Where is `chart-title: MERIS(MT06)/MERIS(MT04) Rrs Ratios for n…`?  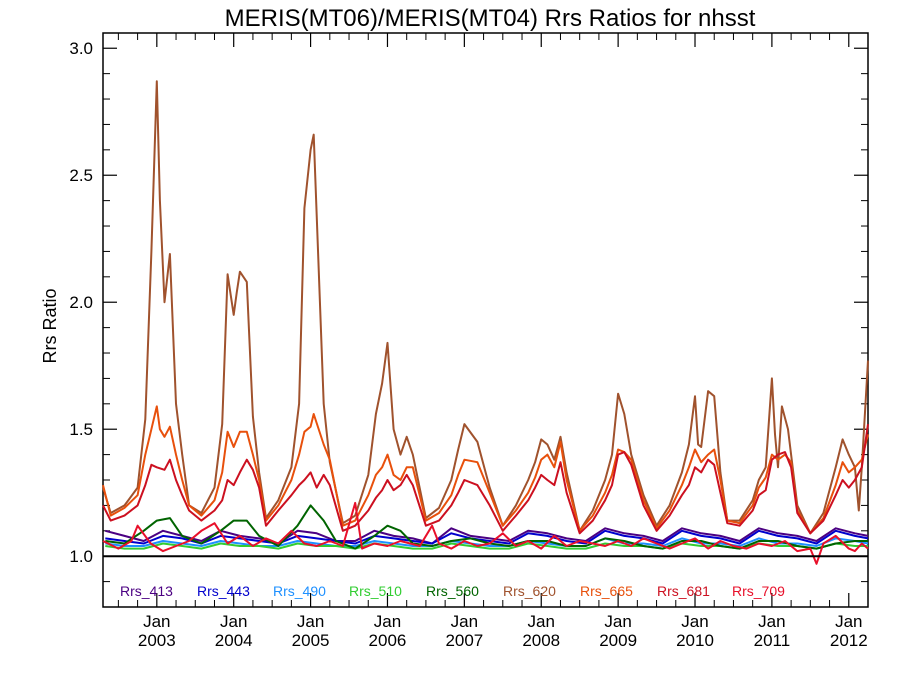 chart-title: MERIS(MT06)/MERIS(MT04) Rrs Ratios for n… is located at coordinates (490, 18).